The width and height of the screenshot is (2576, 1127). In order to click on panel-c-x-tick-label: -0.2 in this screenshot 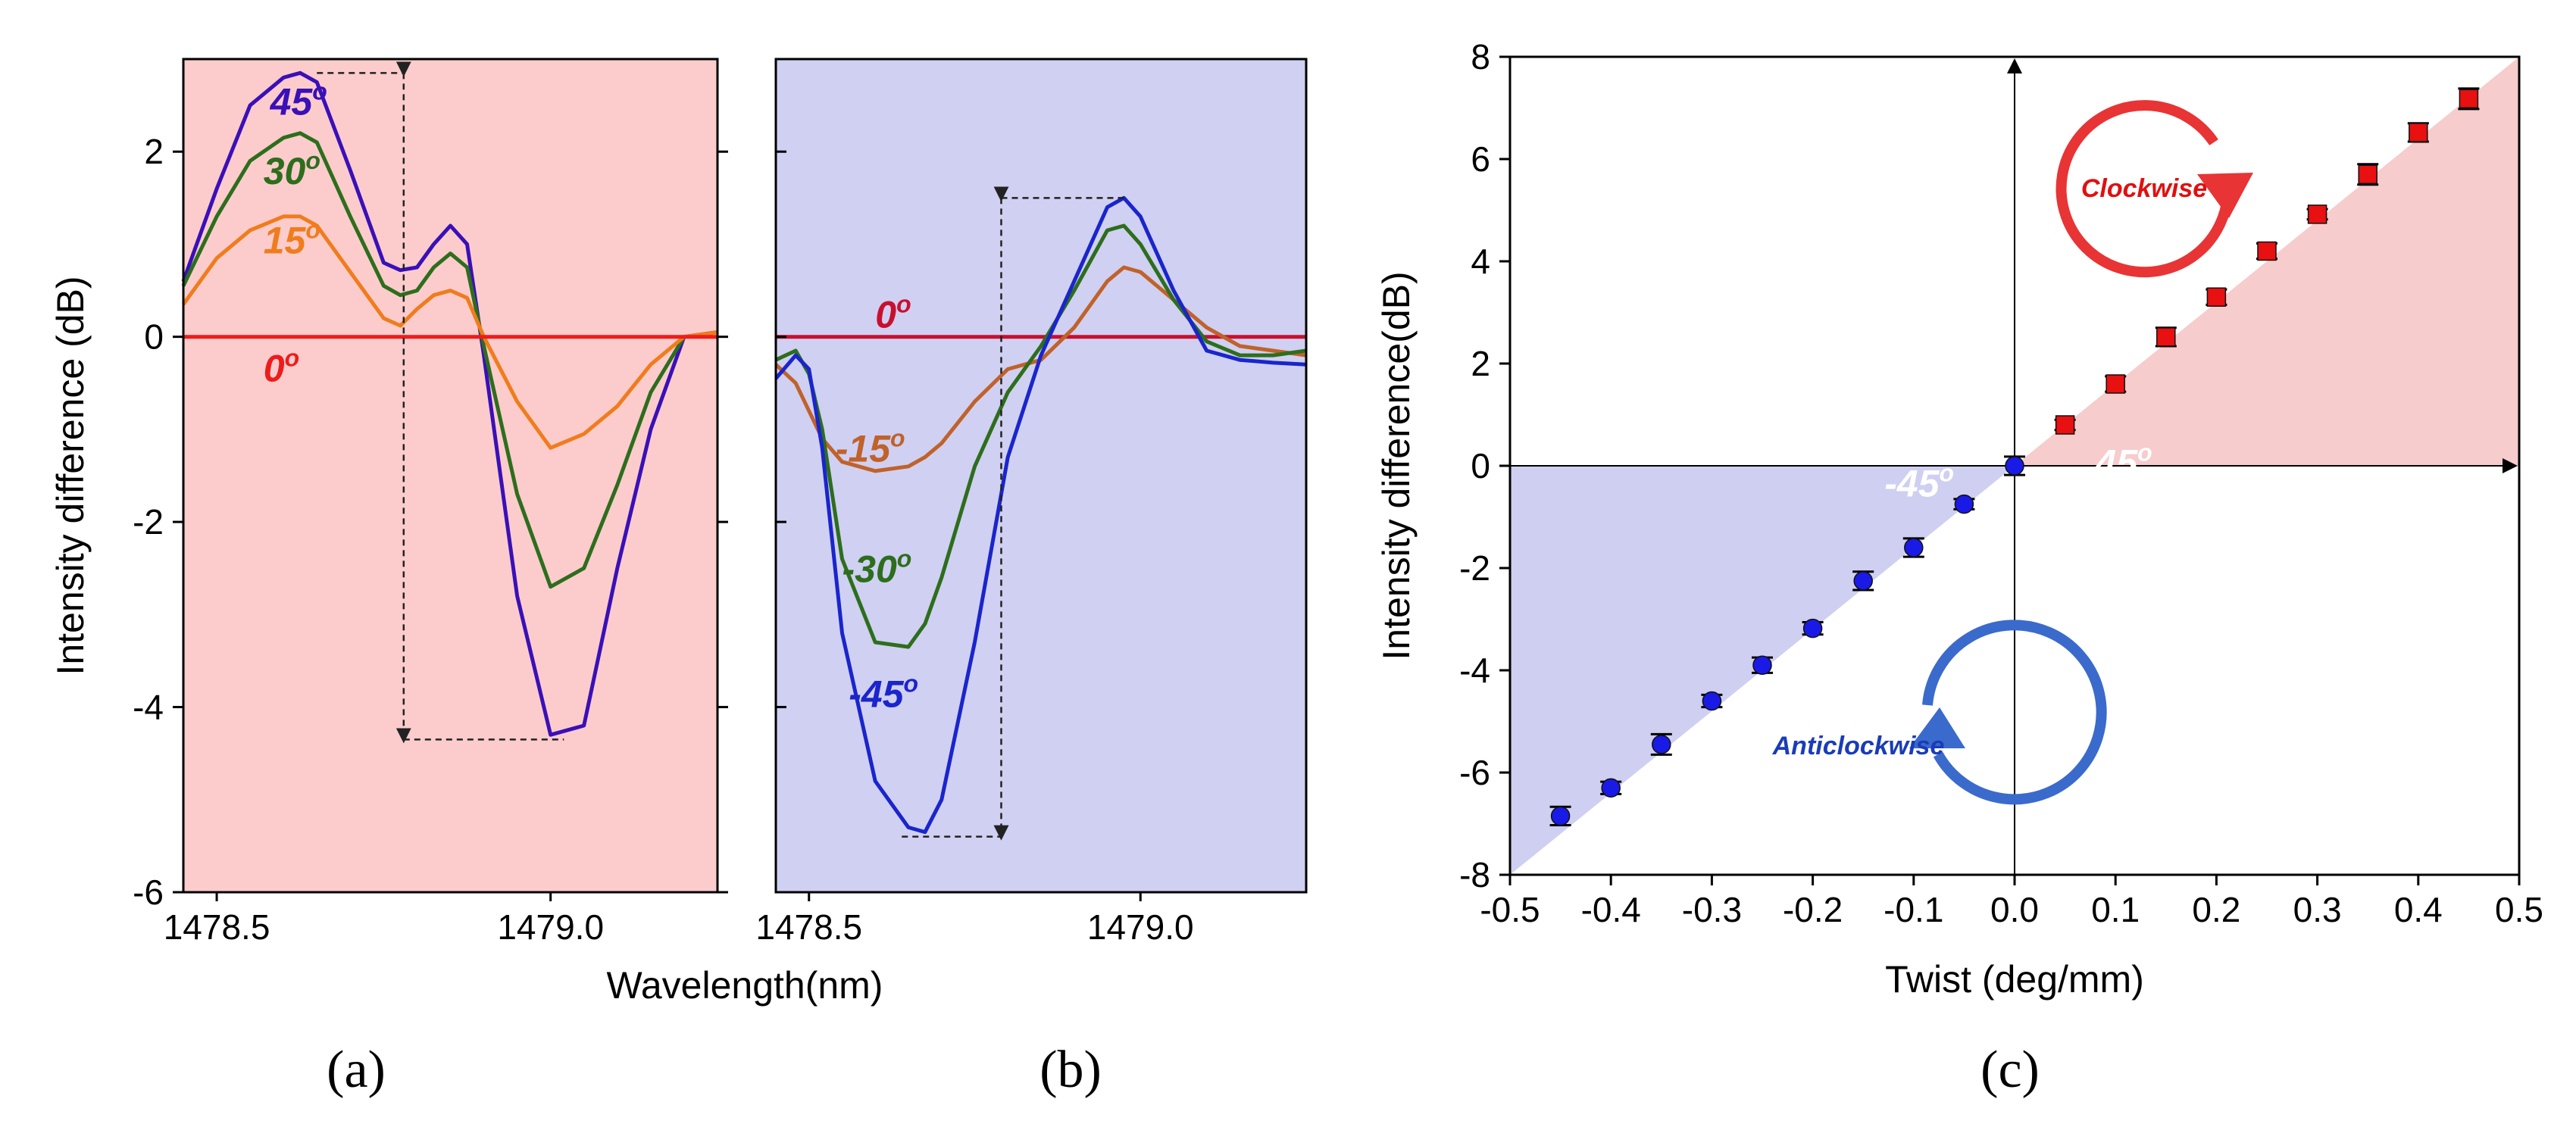, I will do `click(1813, 910)`.